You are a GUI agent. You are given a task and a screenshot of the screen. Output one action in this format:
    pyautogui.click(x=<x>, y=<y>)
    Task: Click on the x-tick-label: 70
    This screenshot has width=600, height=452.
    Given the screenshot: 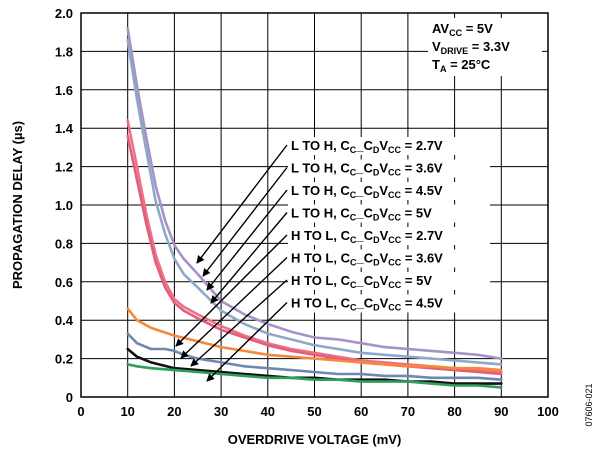 What is the action you would take?
    pyautogui.click(x=408, y=411)
    